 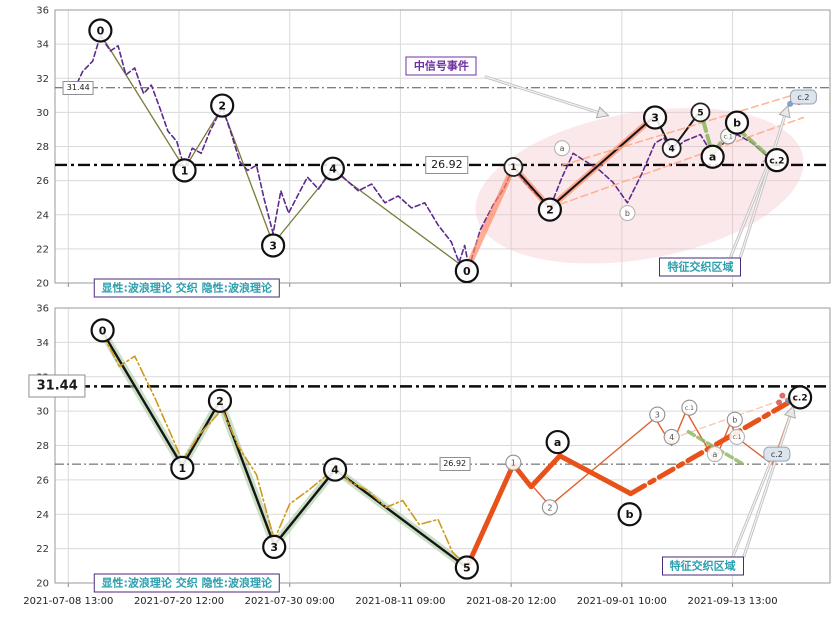 What do you see at coordinates (186, 288) in the screenshot?
I see `legend-label-top: 显性:波浪理论 交织 隐性:波浪理论` at bounding box center [186, 288].